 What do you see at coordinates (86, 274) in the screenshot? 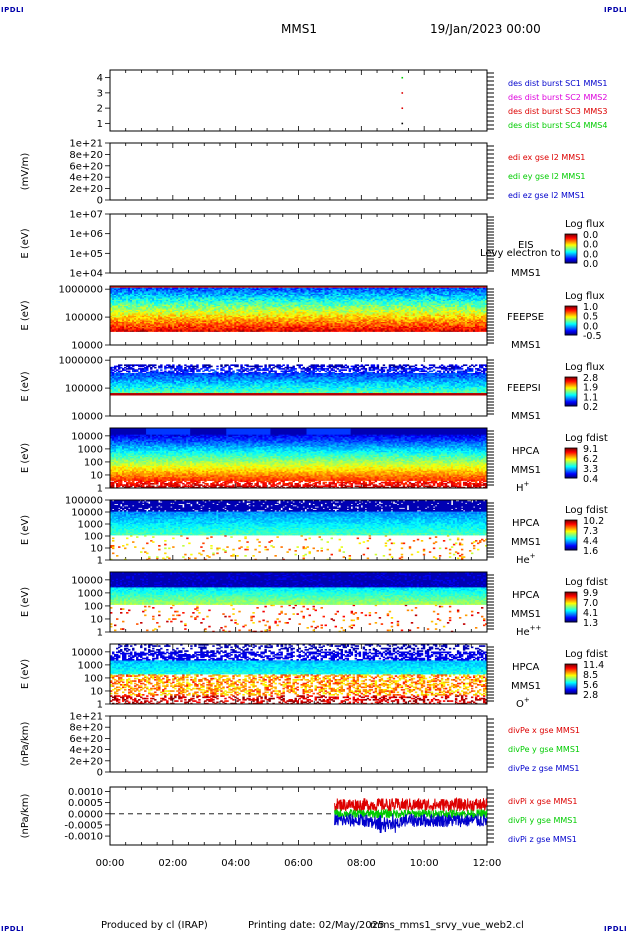
I see `panel-eis-ytick-label: 1e+04` at bounding box center [86, 274].